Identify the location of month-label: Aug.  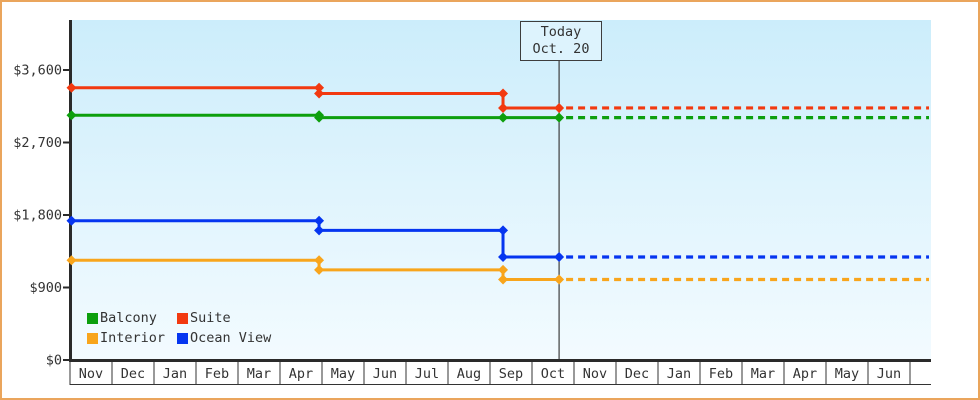
(469, 374).